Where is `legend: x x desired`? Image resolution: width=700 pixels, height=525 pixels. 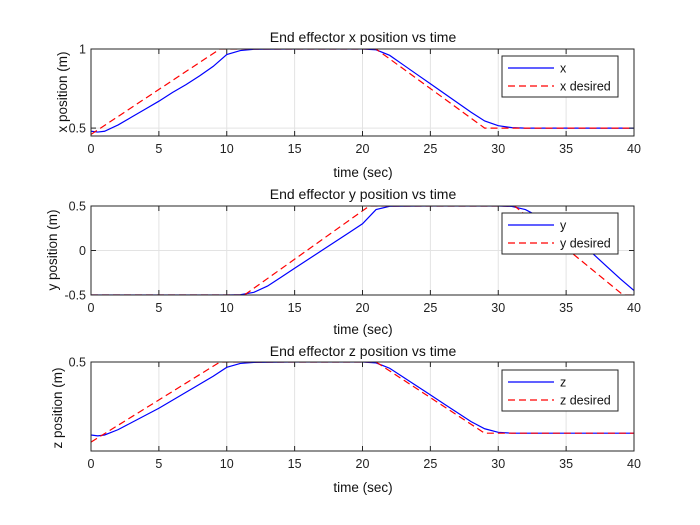
legend: x x desired is located at coordinates (560, 76).